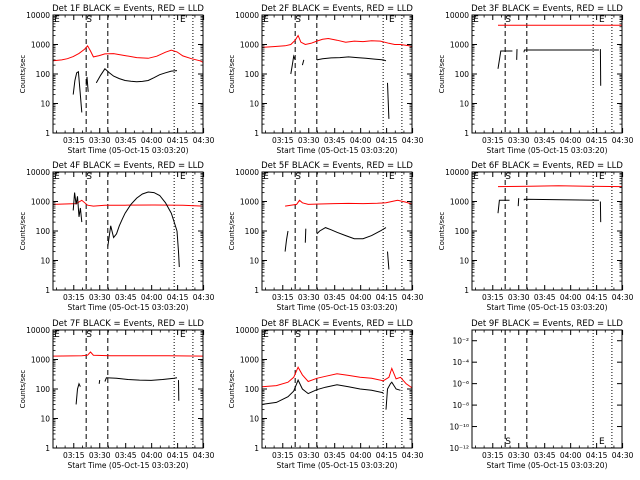  I want to click on y-tick-label: 10⁻⁸, so click(460, 405).